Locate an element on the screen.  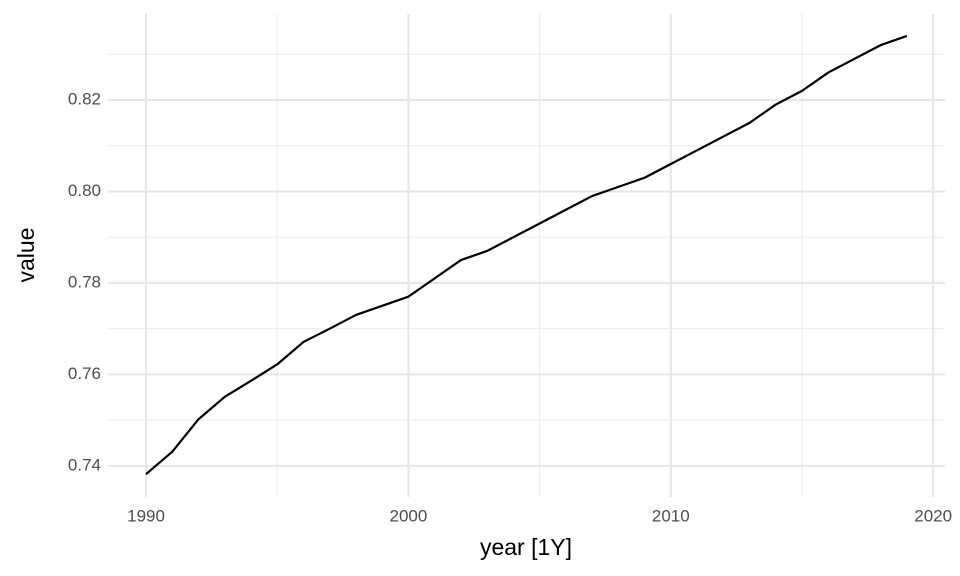
x-tick-label: 1990 is located at coordinates (146, 515).